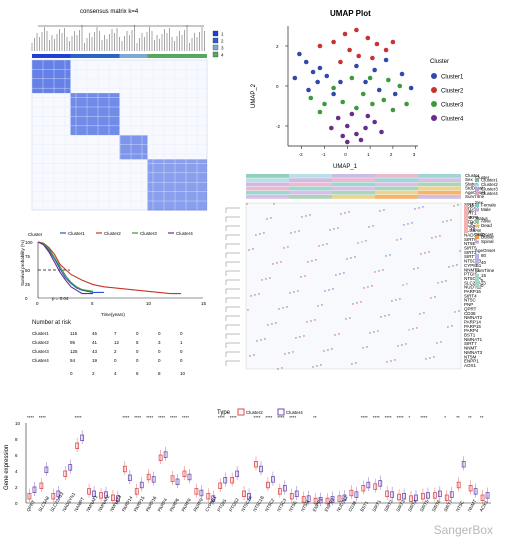 The height and width of the screenshot is (550, 505). Describe the element at coordinates (95, 56) in the screenshot. I see `cluster-bar-block` at that location.